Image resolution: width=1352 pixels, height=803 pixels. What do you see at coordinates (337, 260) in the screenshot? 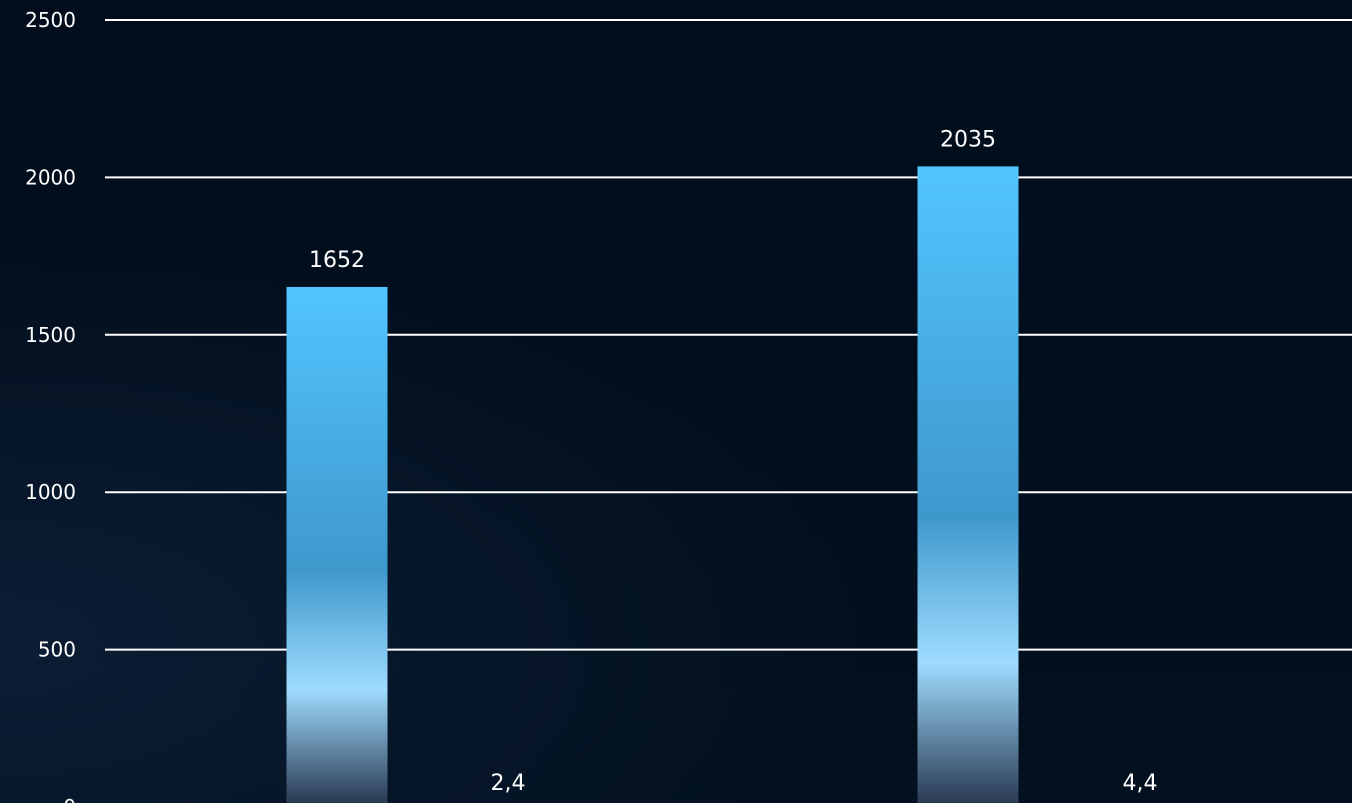
I see `bar-value-label: 1652` at bounding box center [337, 260].